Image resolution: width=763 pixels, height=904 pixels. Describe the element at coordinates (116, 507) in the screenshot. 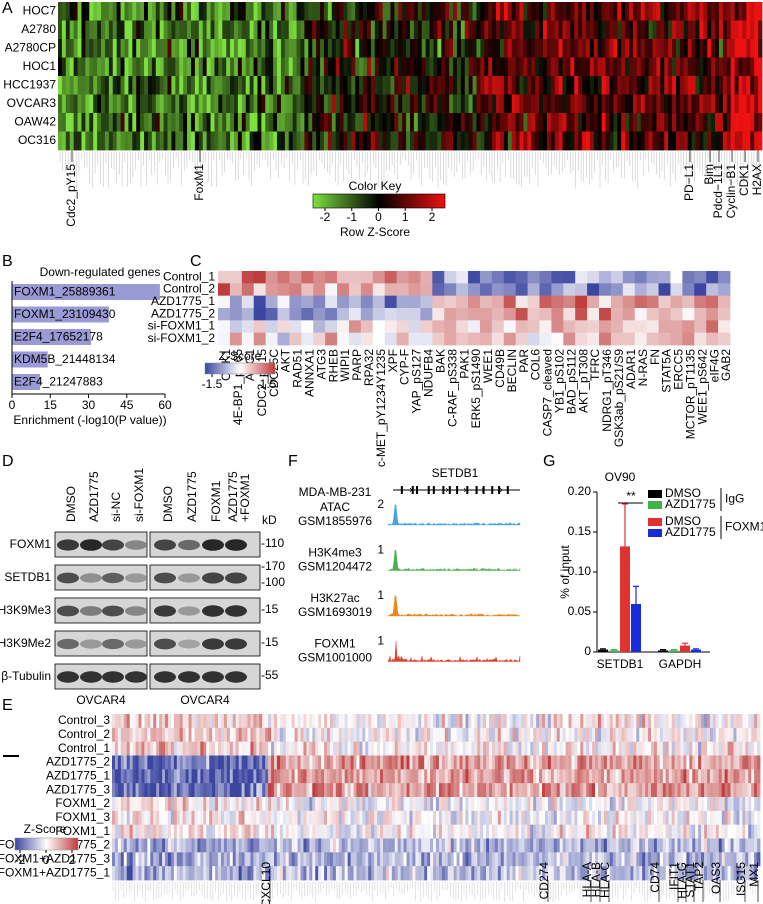

I see `lane-label: si-NC` at that location.